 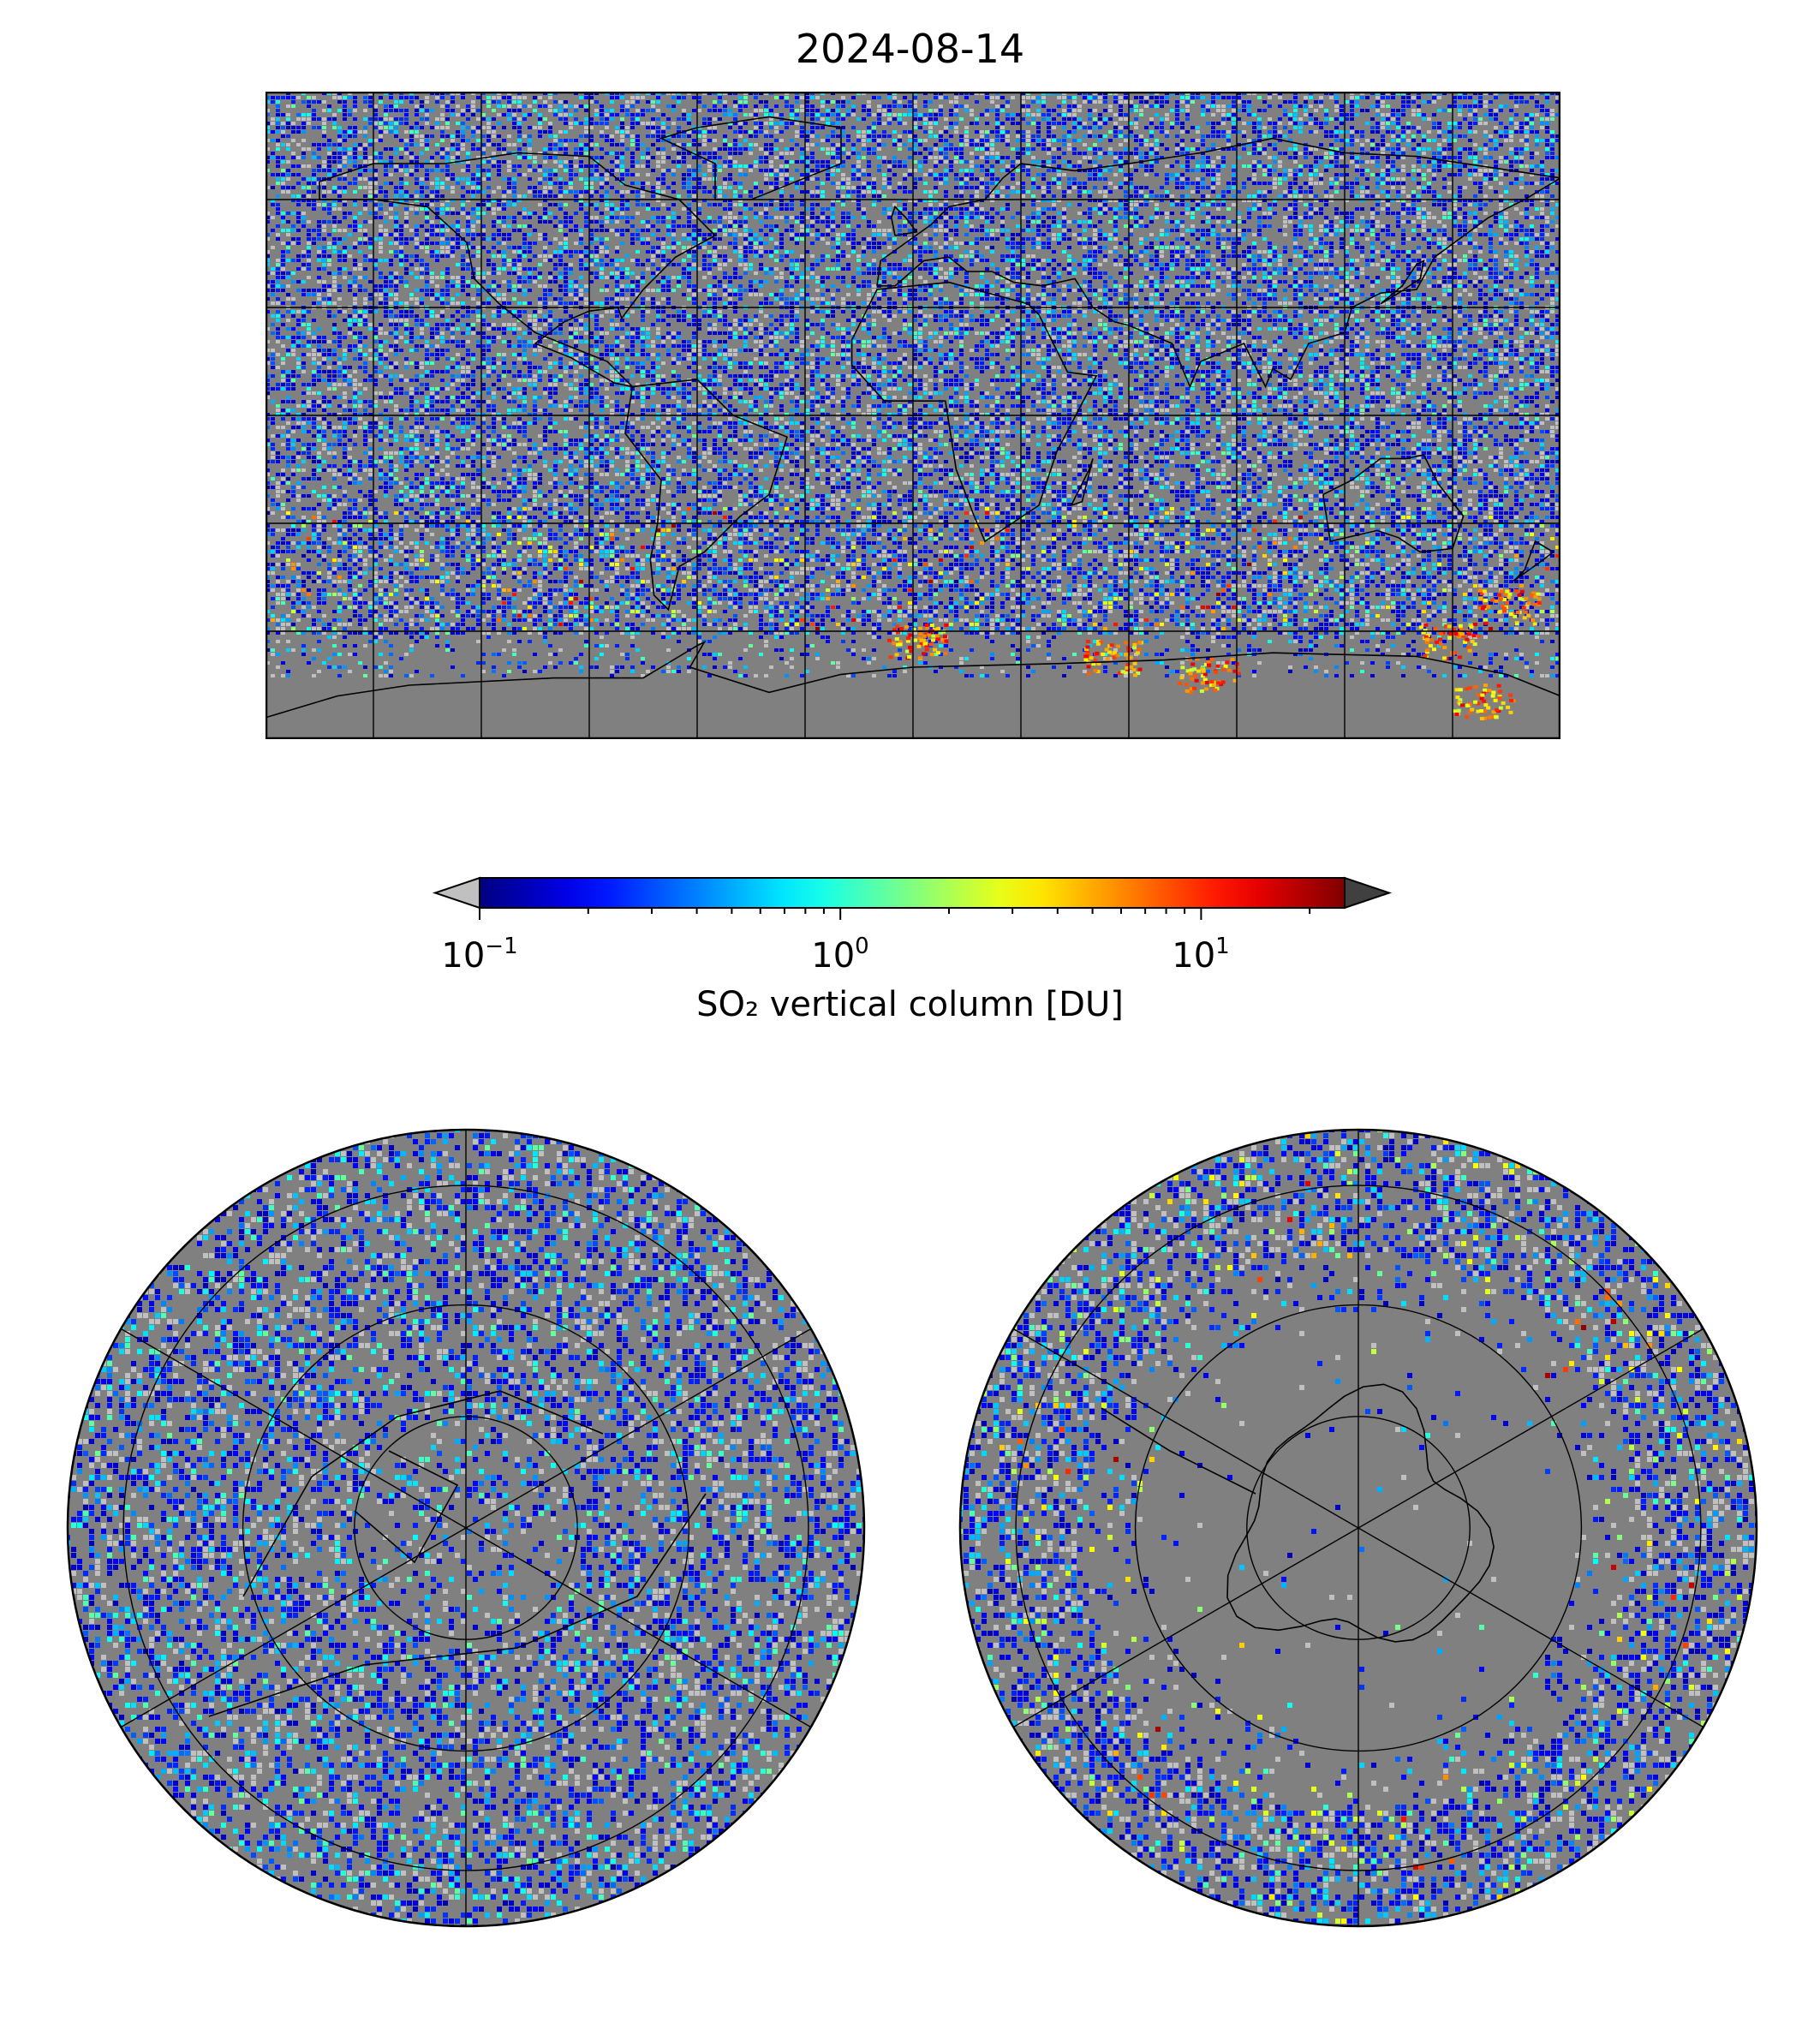 What do you see at coordinates (910, 49) in the screenshot?
I see `figure-title: 2024-08-14` at bounding box center [910, 49].